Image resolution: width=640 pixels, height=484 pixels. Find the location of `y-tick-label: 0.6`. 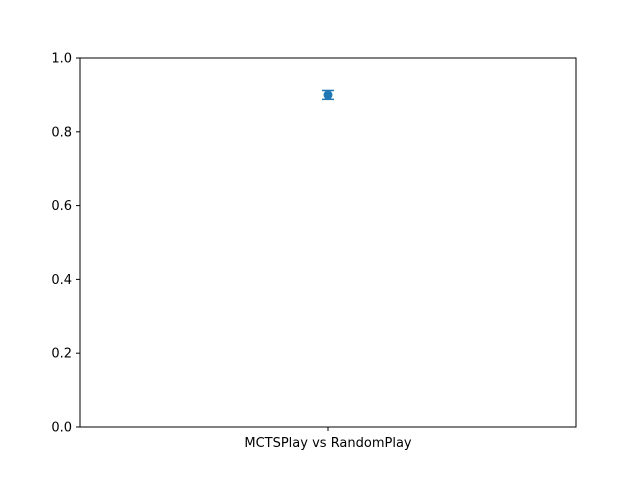

y-tick-label: 0.6 is located at coordinates (61, 206).